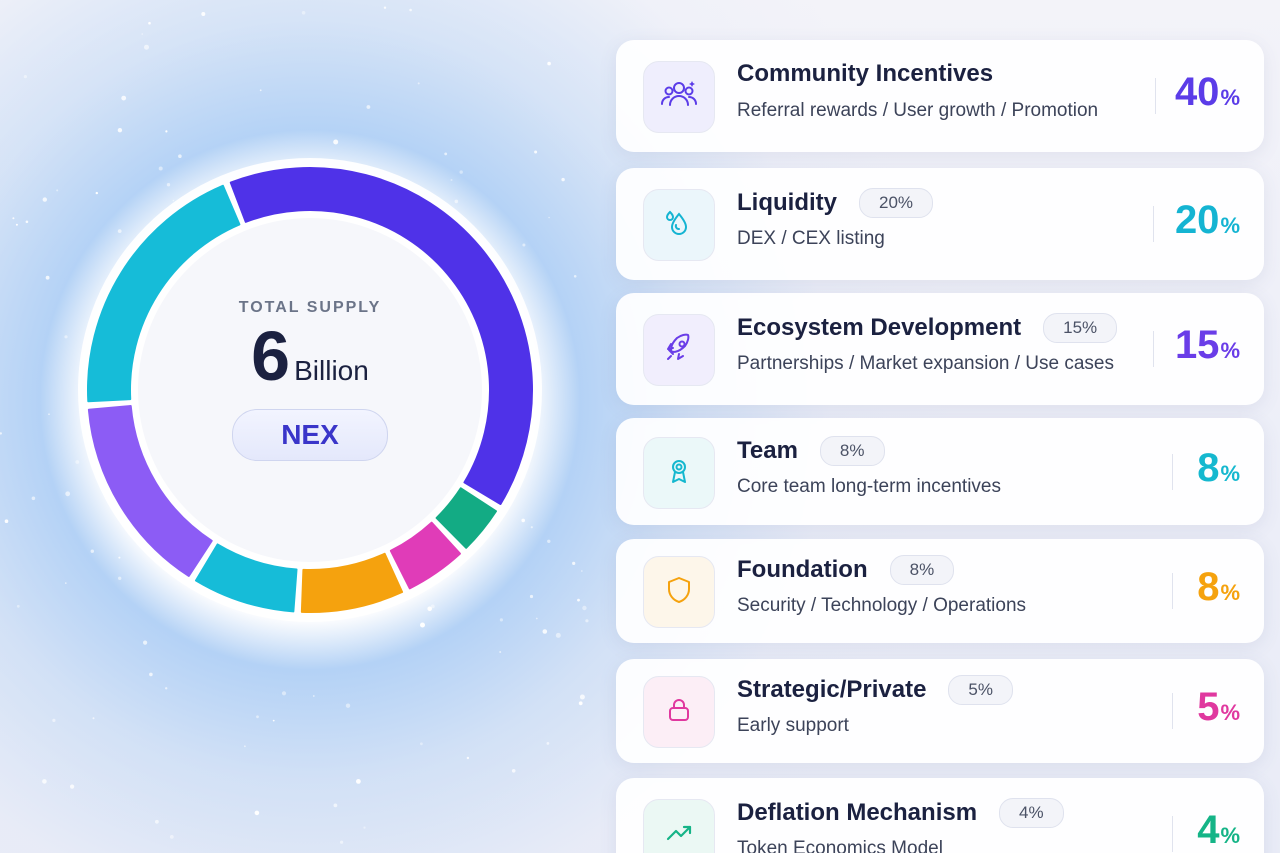 The width and height of the screenshot is (1280, 853). I want to click on token-symbol-badge: NEX, so click(310, 435).